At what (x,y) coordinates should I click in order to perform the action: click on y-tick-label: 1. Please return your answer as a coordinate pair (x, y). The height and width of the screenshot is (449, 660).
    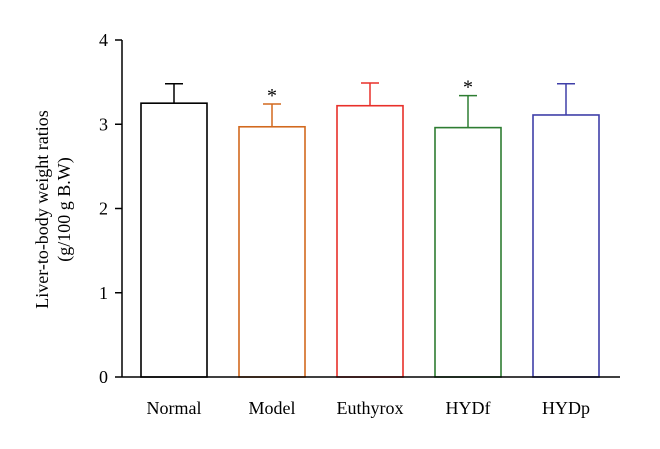
    Looking at the image, I should click on (103, 293).